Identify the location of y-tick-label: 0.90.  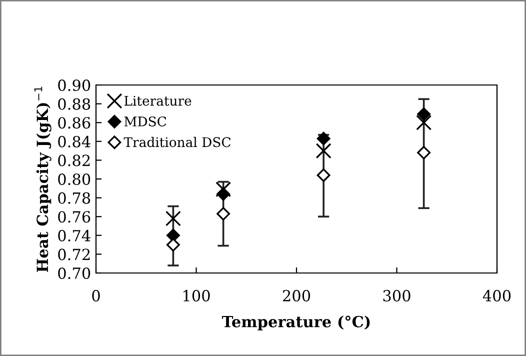
(74, 85).